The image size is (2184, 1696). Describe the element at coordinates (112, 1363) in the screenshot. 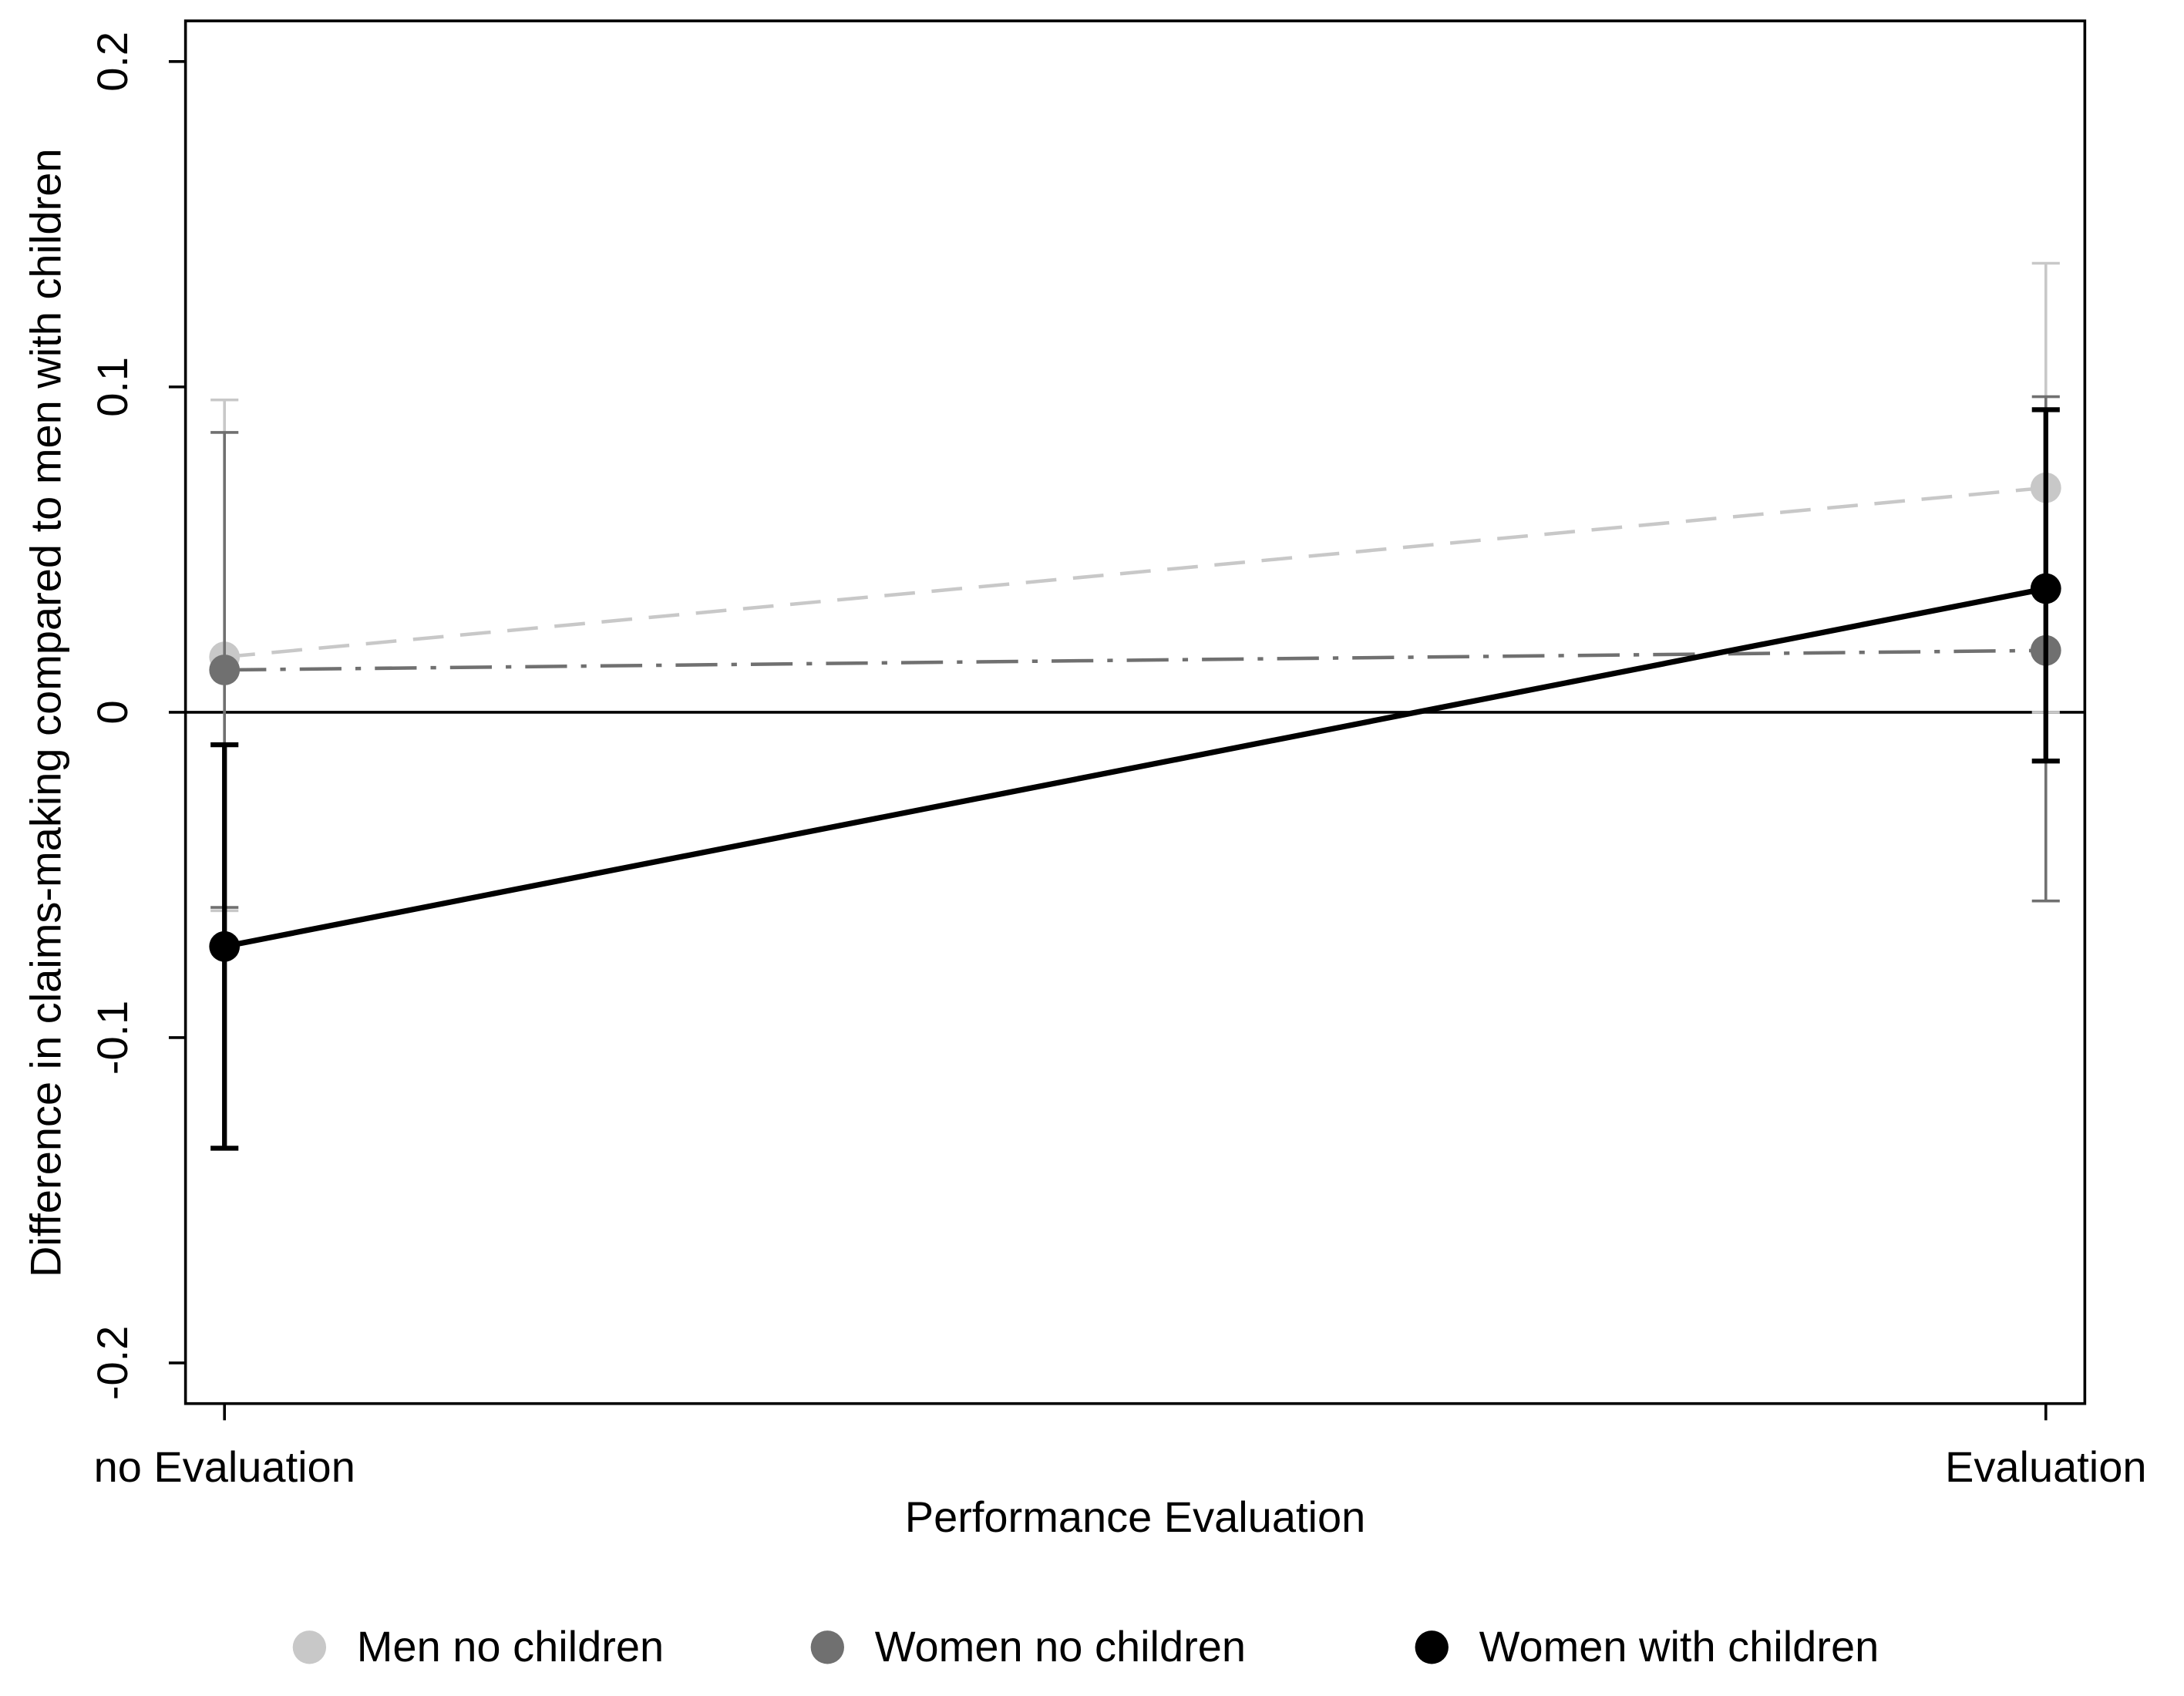

I see `y-tick-label: -0.2` at that location.